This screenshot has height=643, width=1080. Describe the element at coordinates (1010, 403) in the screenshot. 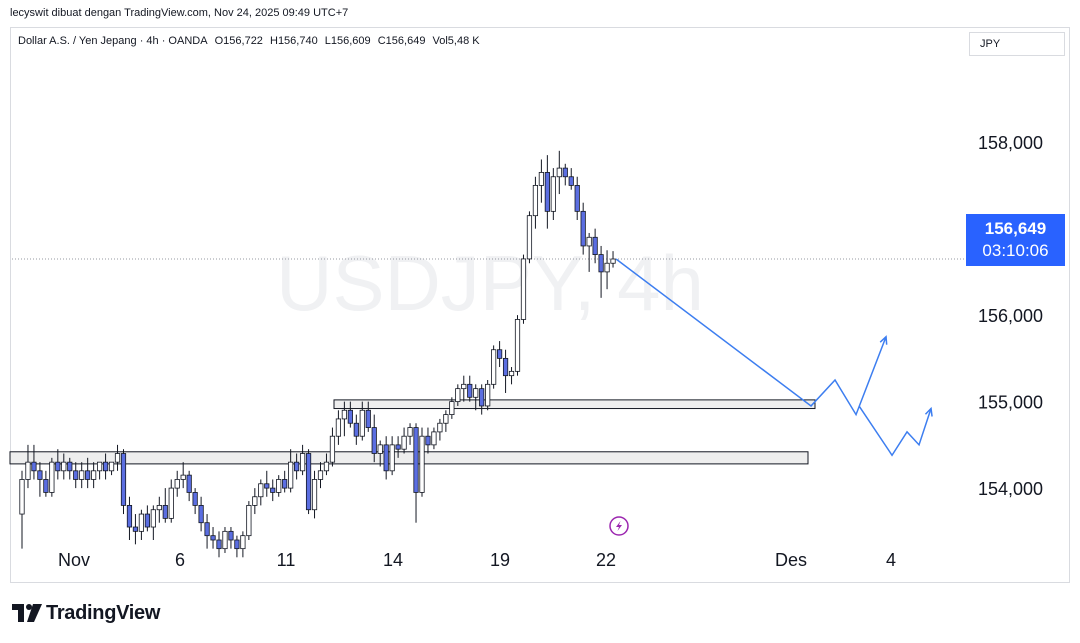

I see `price-tick-label: 155,000` at that location.